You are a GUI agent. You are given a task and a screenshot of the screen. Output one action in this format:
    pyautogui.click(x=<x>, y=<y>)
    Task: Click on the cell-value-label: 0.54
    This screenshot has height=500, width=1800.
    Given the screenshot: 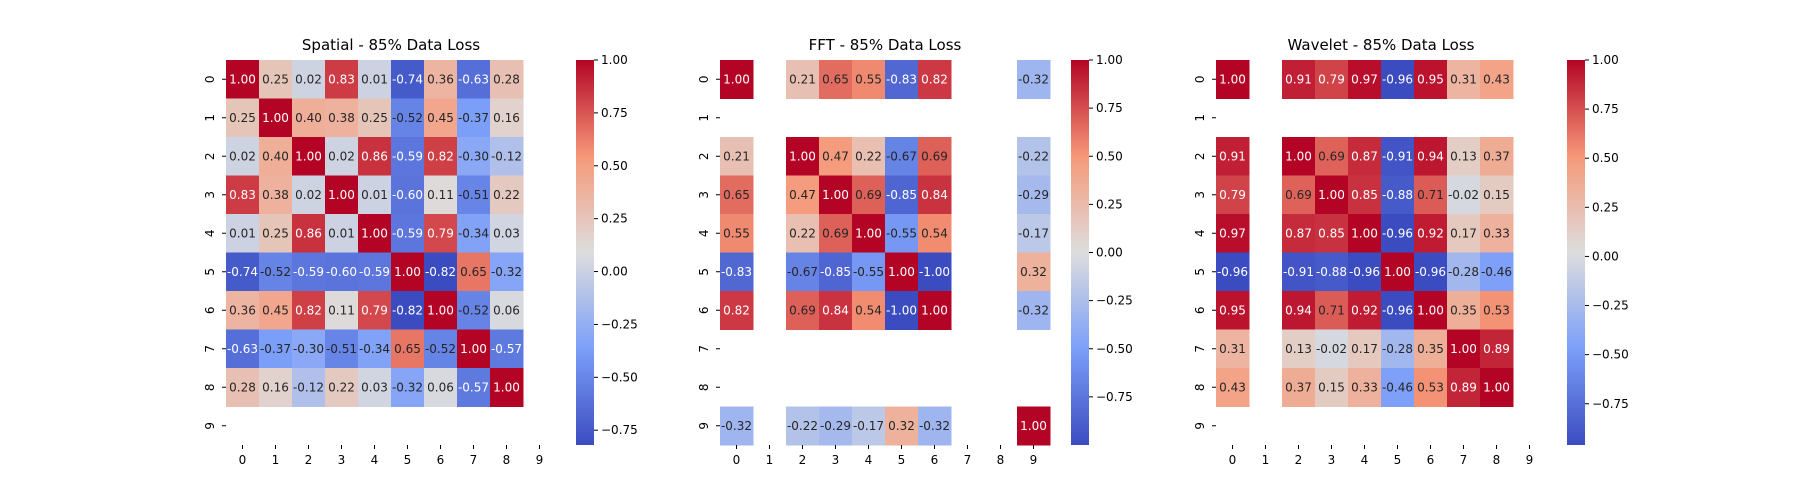 What is the action you would take?
    pyautogui.click(x=868, y=310)
    